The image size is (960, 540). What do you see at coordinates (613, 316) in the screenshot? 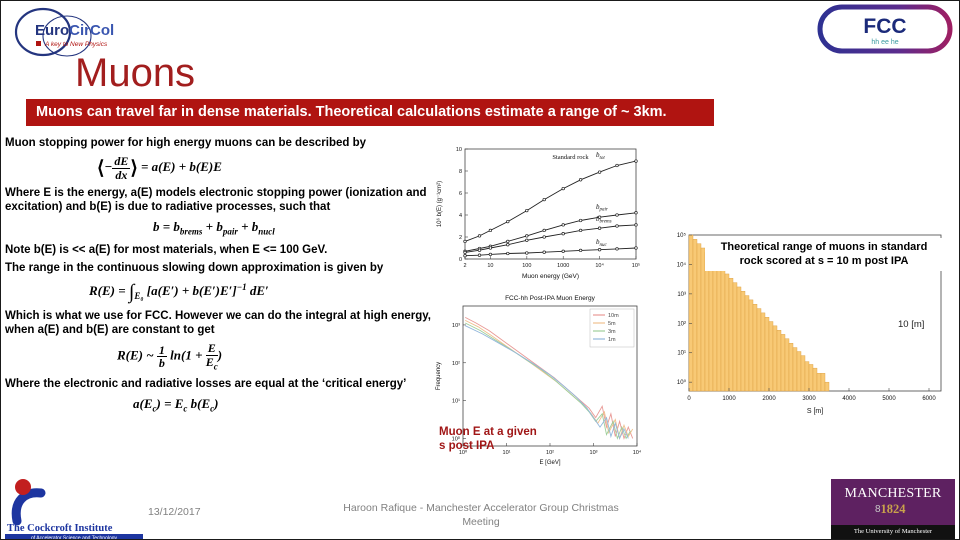
I see `legend-label: 10m` at bounding box center [613, 316].